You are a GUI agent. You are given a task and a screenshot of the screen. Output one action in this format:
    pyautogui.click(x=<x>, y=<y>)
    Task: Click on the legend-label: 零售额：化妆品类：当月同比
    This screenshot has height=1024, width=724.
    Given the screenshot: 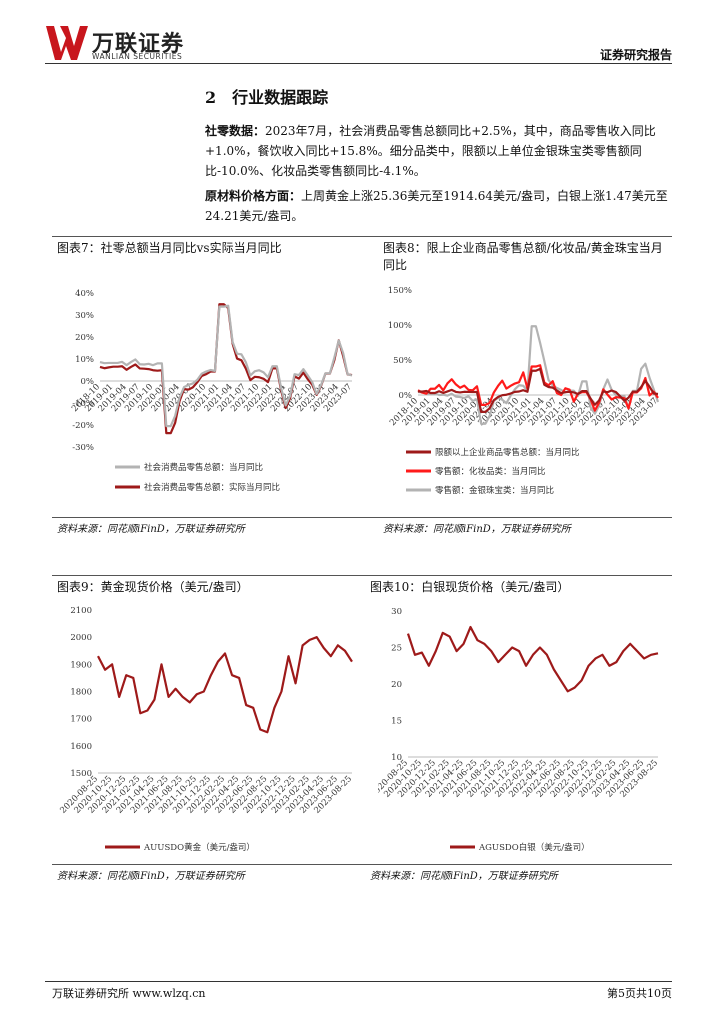 What is the action you would take?
    pyautogui.click(x=490, y=471)
    